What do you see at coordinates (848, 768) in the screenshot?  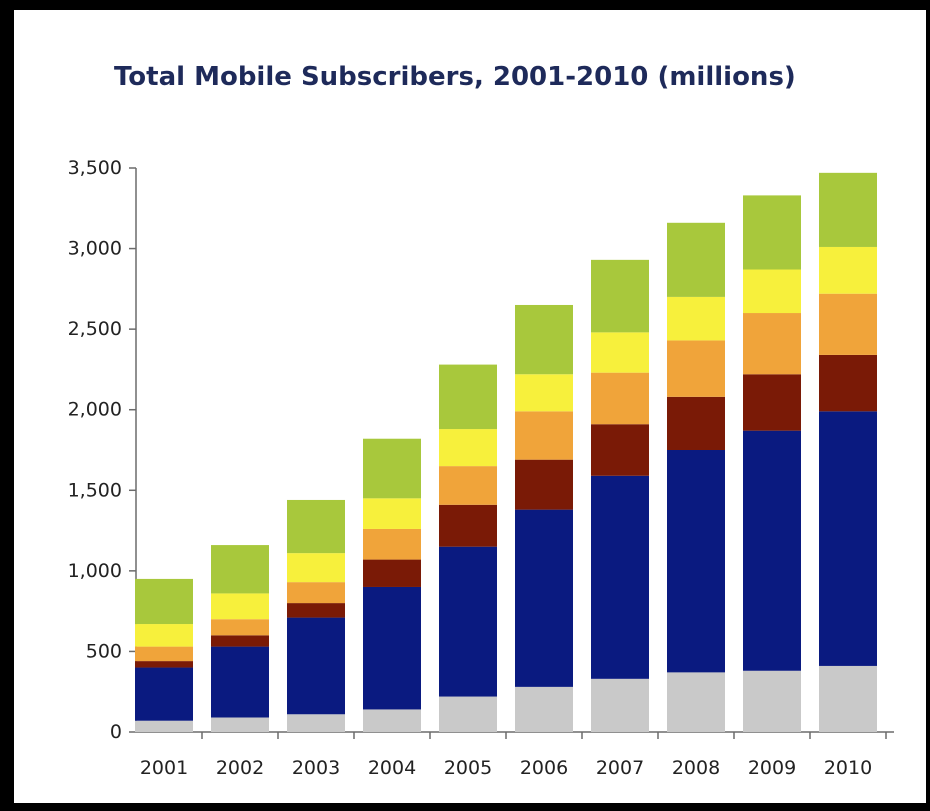 I see `x-tick-label: 2010` at bounding box center [848, 768].